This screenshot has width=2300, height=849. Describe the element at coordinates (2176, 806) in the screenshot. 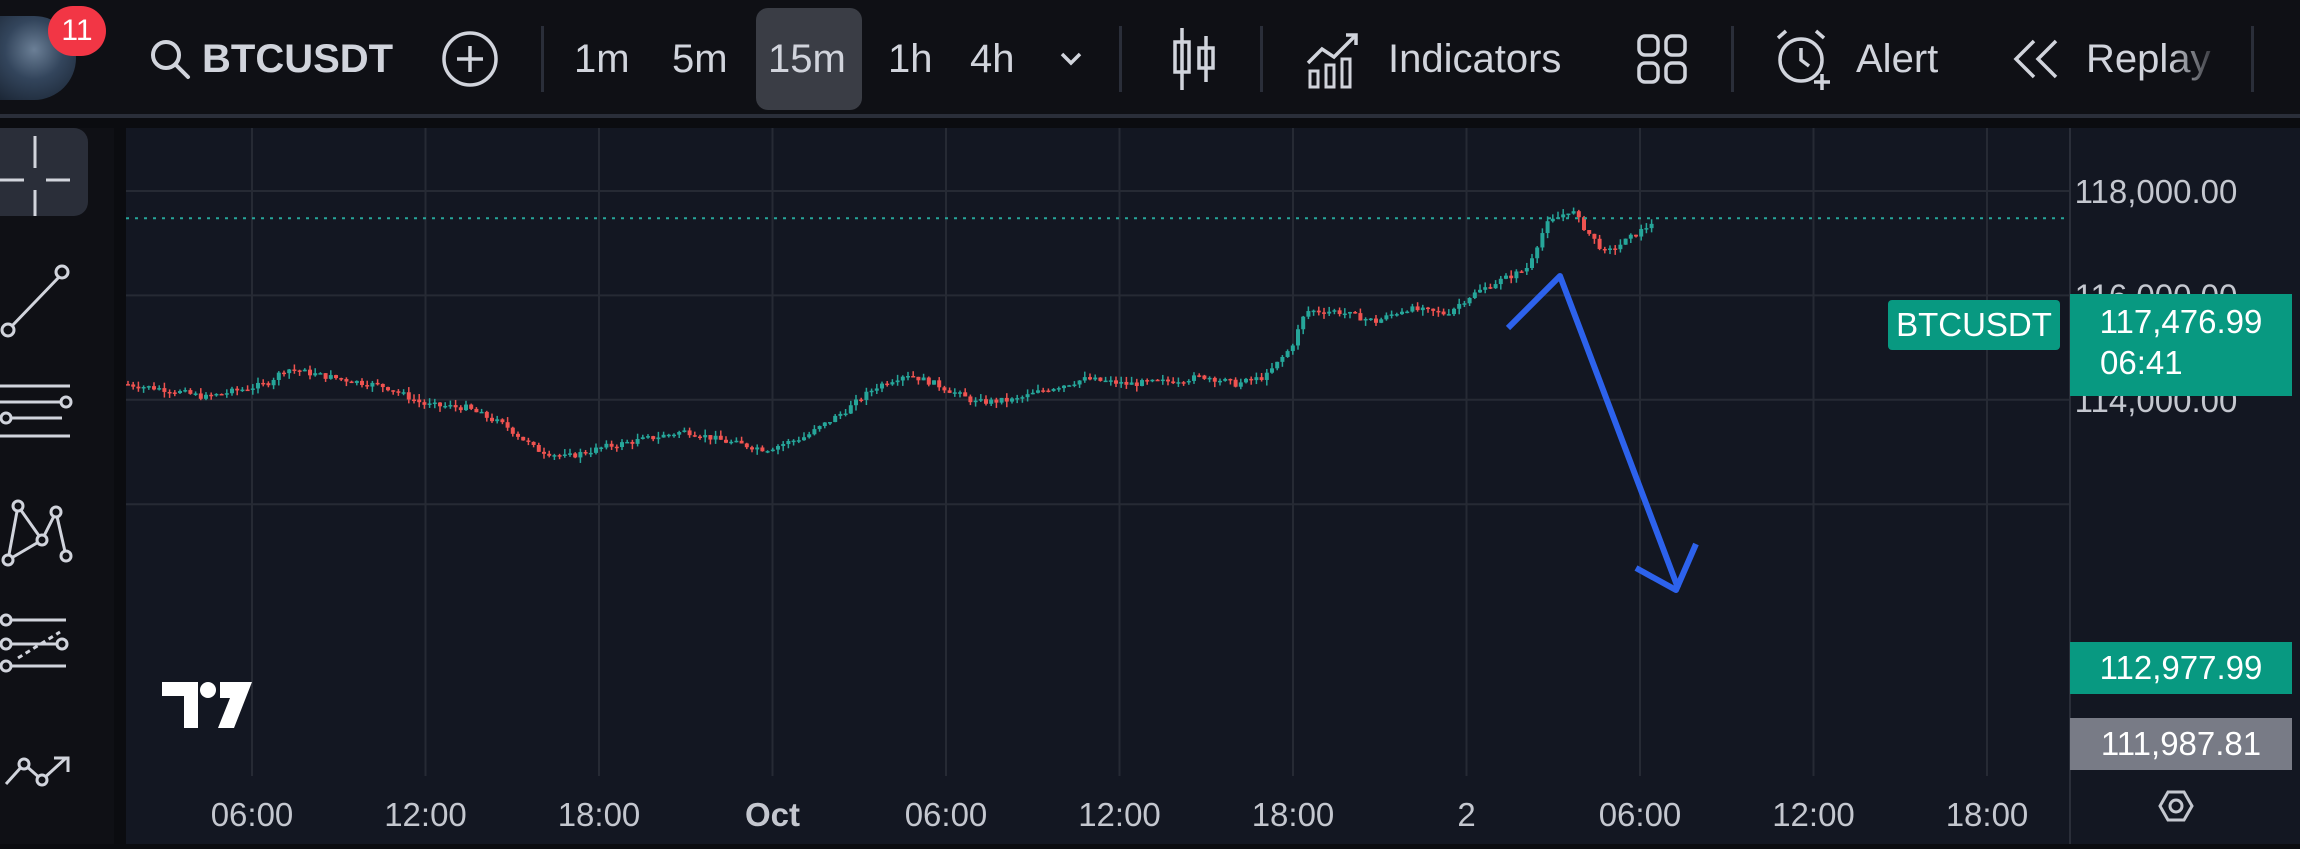

I see `settings-icon` at that location.